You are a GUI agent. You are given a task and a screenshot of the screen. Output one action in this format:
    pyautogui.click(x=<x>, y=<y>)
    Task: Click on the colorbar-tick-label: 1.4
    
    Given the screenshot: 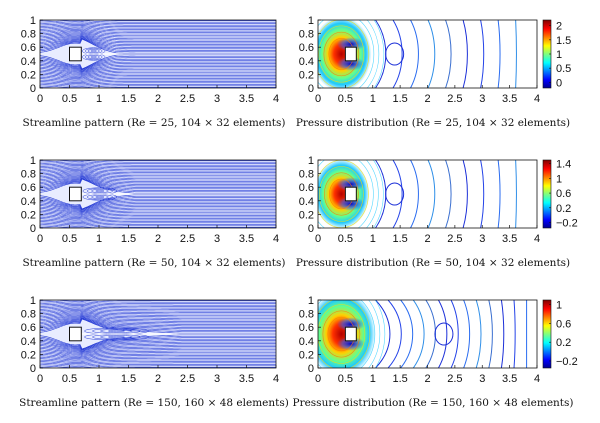 What is the action you would take?
    pyautogui.click(x=563, y=165)
    